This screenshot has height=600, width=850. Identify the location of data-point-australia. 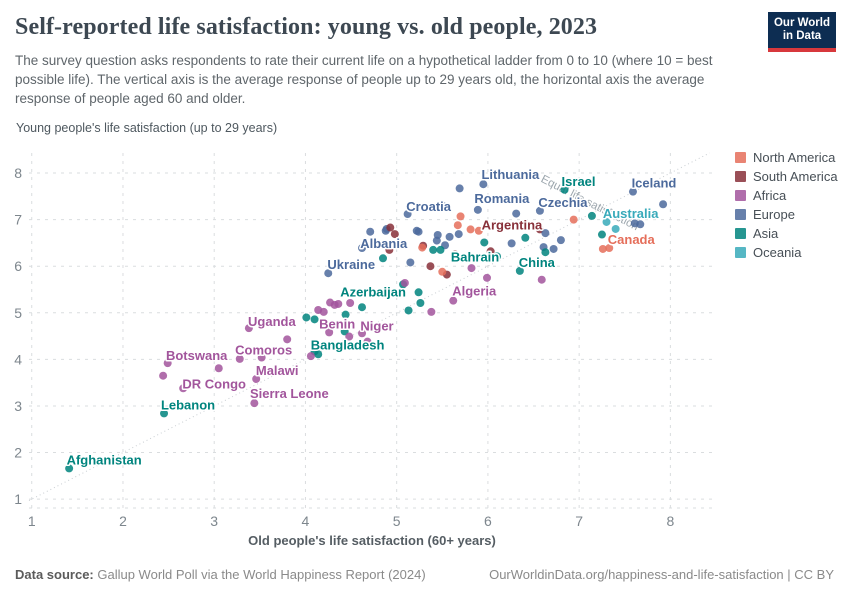
(615, 228).